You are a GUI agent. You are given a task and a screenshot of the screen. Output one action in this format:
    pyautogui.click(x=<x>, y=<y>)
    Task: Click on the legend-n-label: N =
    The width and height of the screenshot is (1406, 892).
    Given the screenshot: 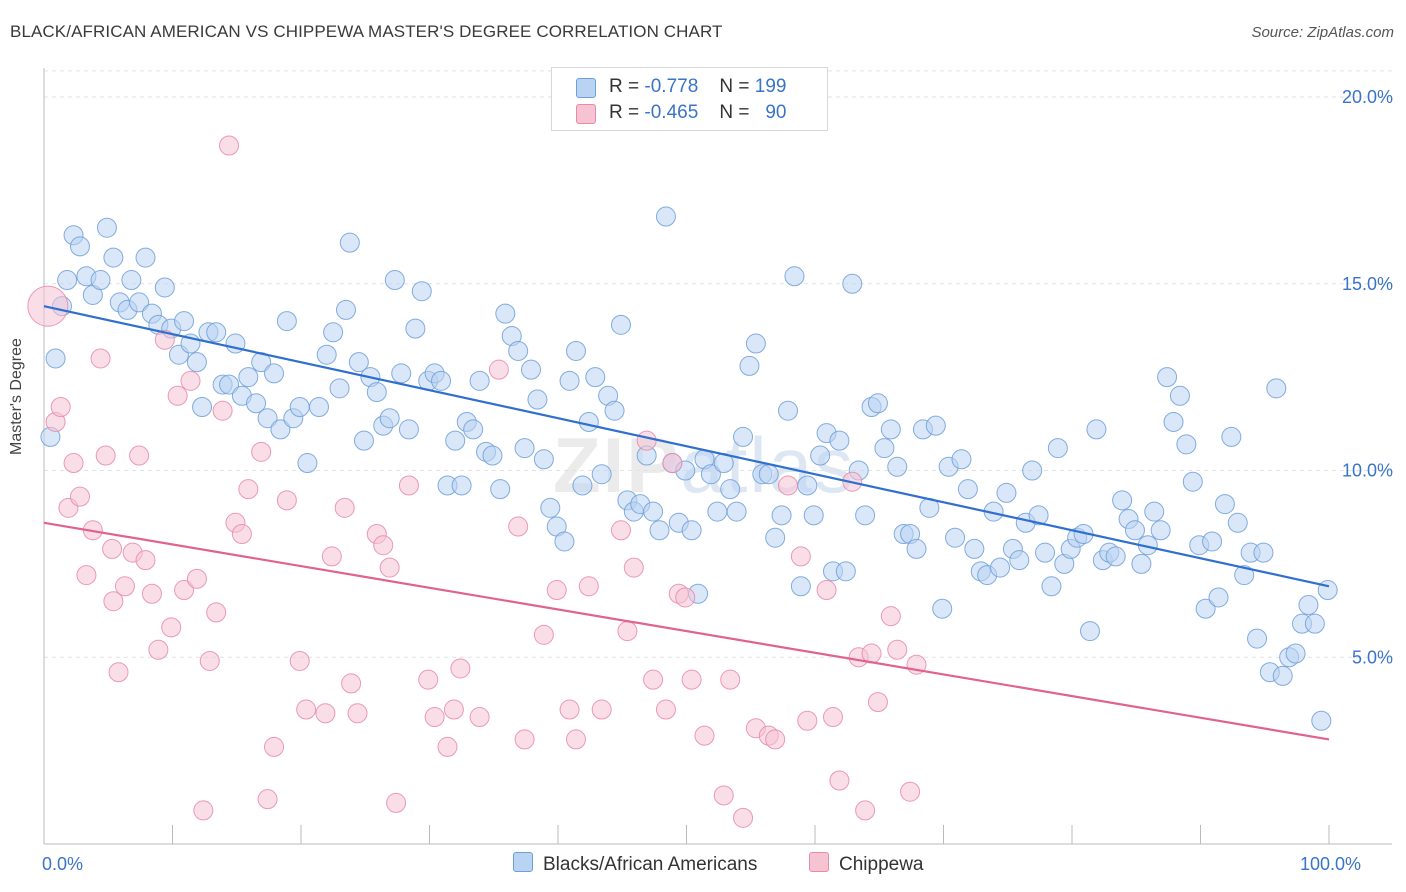 What is the action you would take?
    pyautogui.click(x=734, y=86)
    